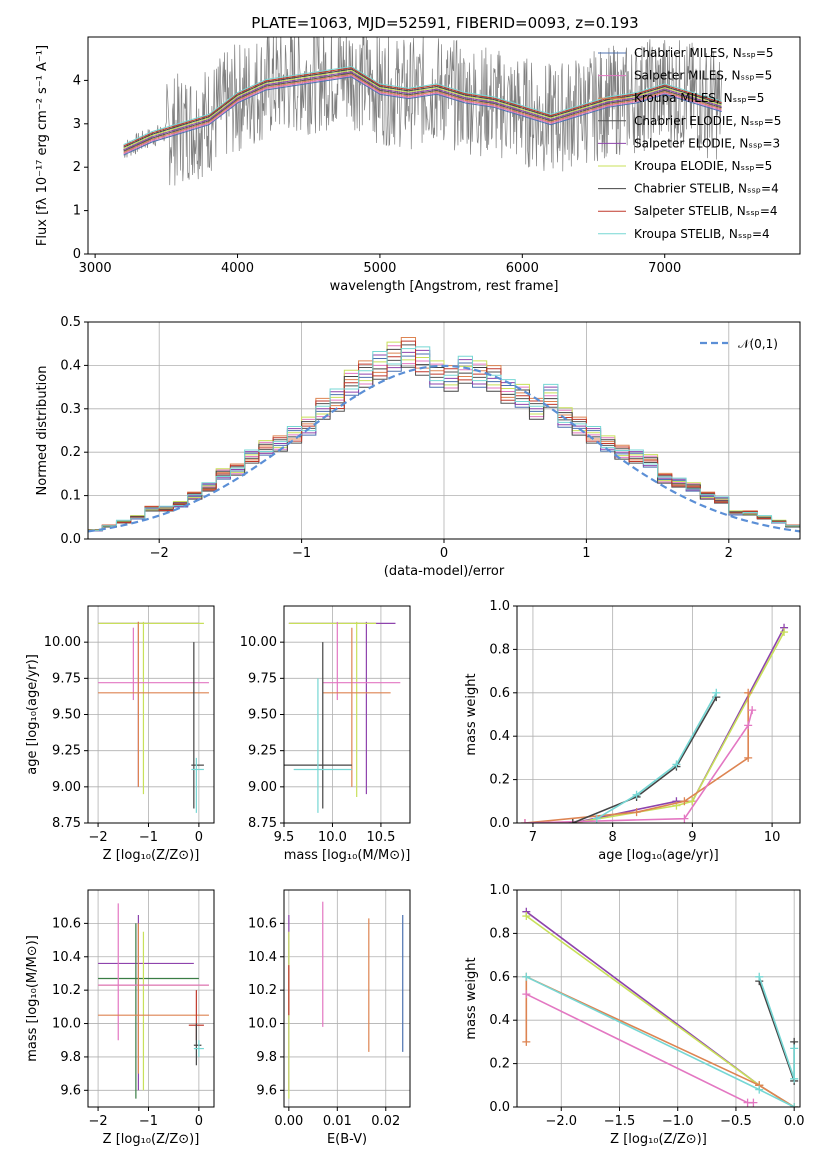 The width and height of the screenshot is (819, 1170). I want to click on x-tick-label: 5000, so click(379, 268).